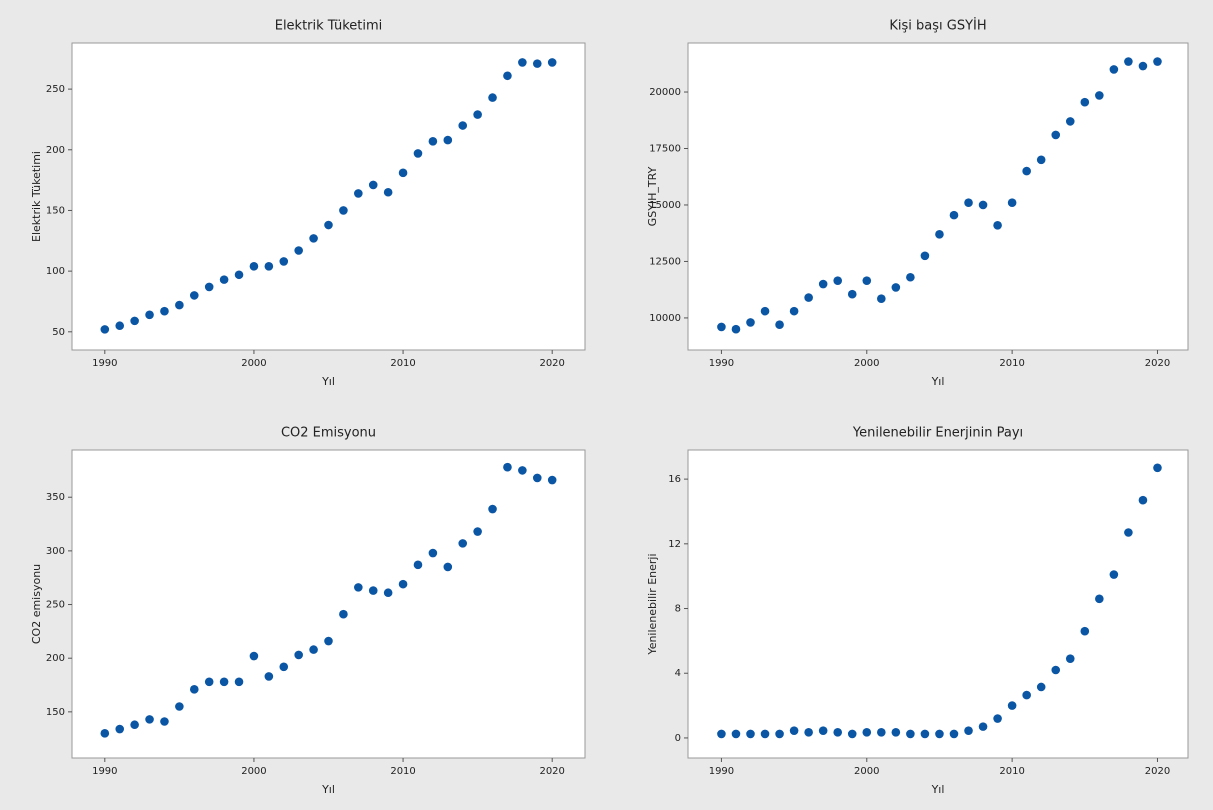  Describe the element at coordinates (652, 196) in the screenshot. I see `y-axis-label: GSYIH_TRY` at that location.